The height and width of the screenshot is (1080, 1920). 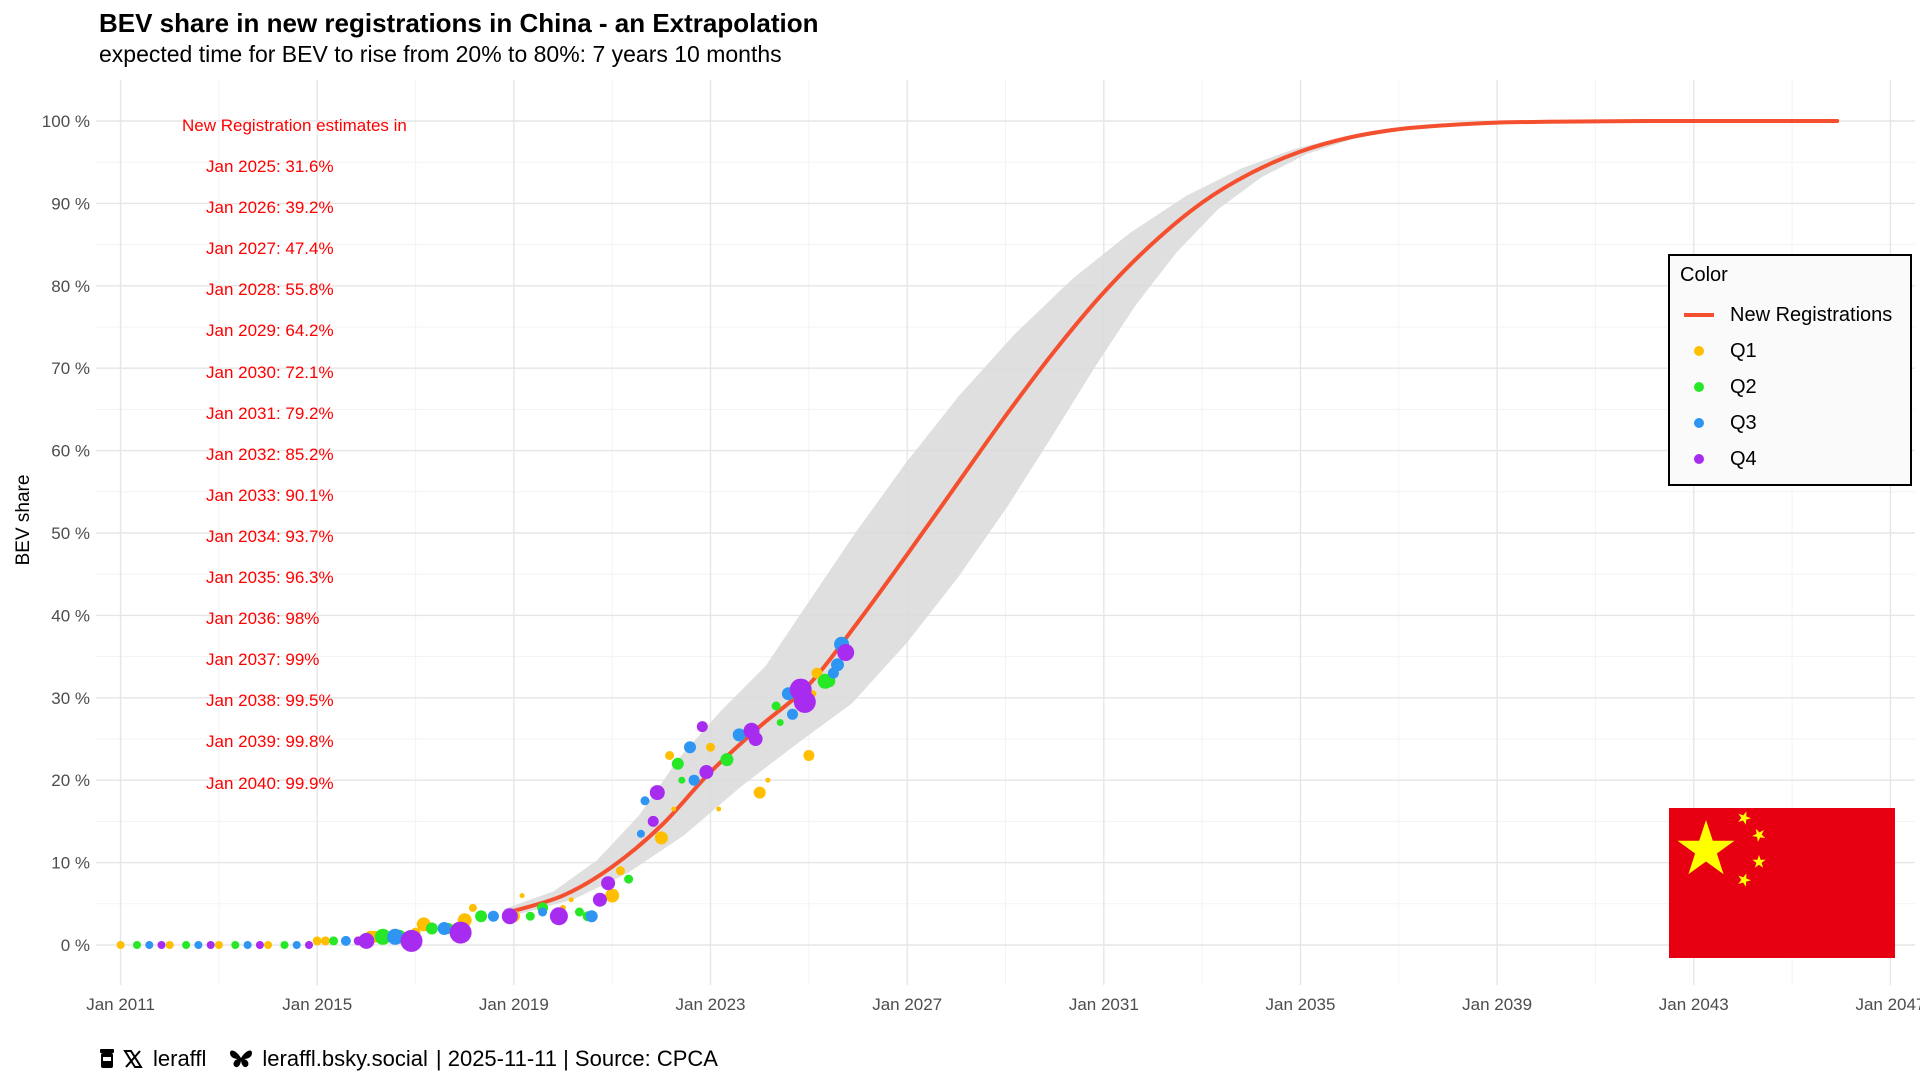 What do you see at coordinates (270, 783) in the screenshot?
I see `estimate-line: Jan 2040: 99.9%` at bounding box center [270, 783].